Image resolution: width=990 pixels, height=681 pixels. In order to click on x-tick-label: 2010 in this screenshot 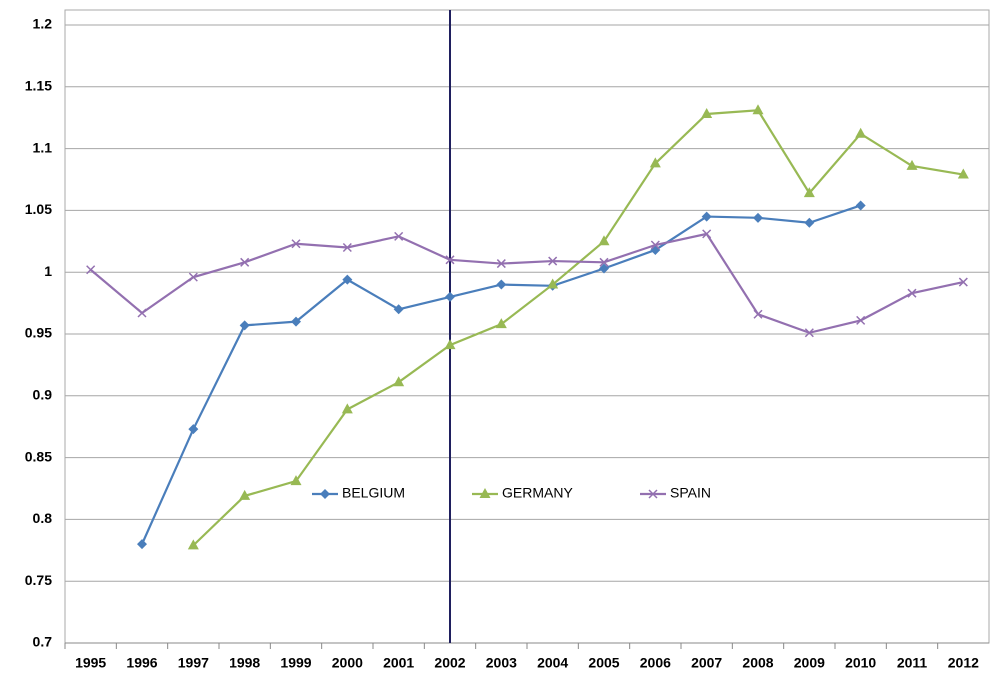, I will do `click(860, 663)`.